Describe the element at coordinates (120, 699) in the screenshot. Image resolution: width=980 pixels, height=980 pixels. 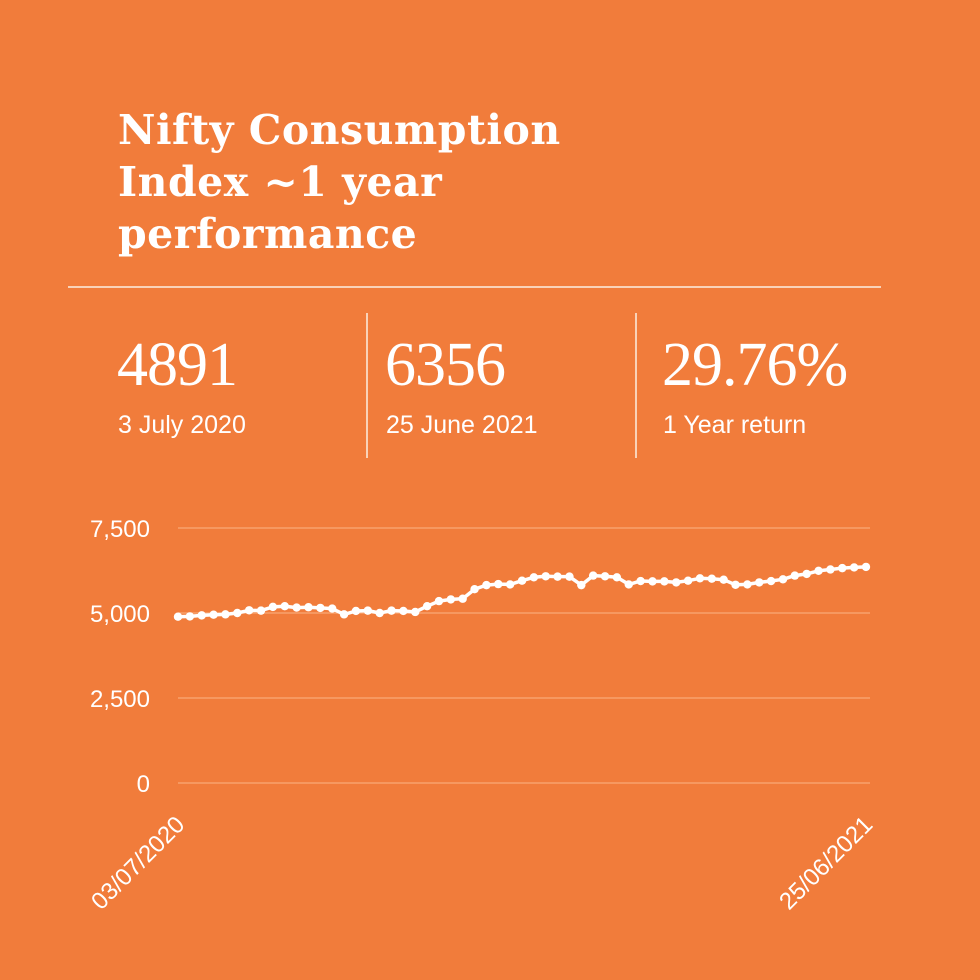
I see `y-tick-label: 2,500` at that location.